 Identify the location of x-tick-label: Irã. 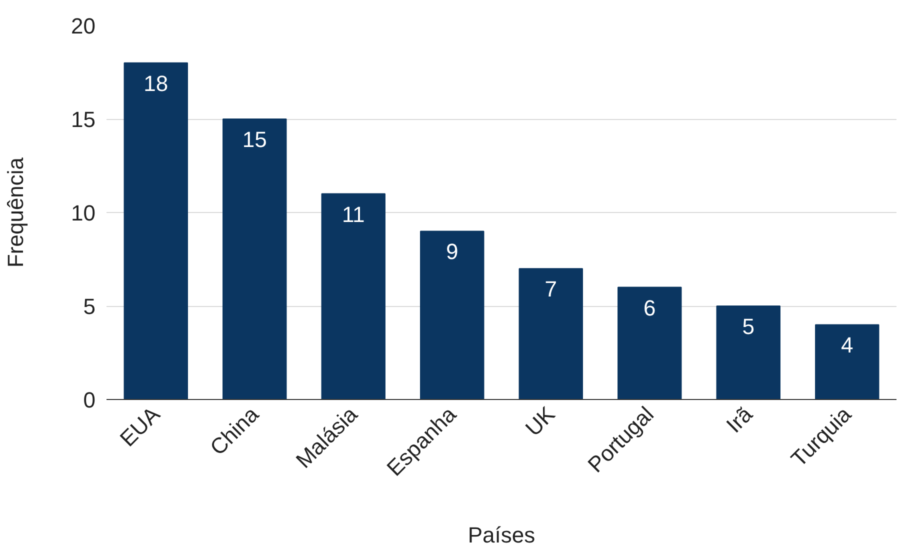
(739, 419).